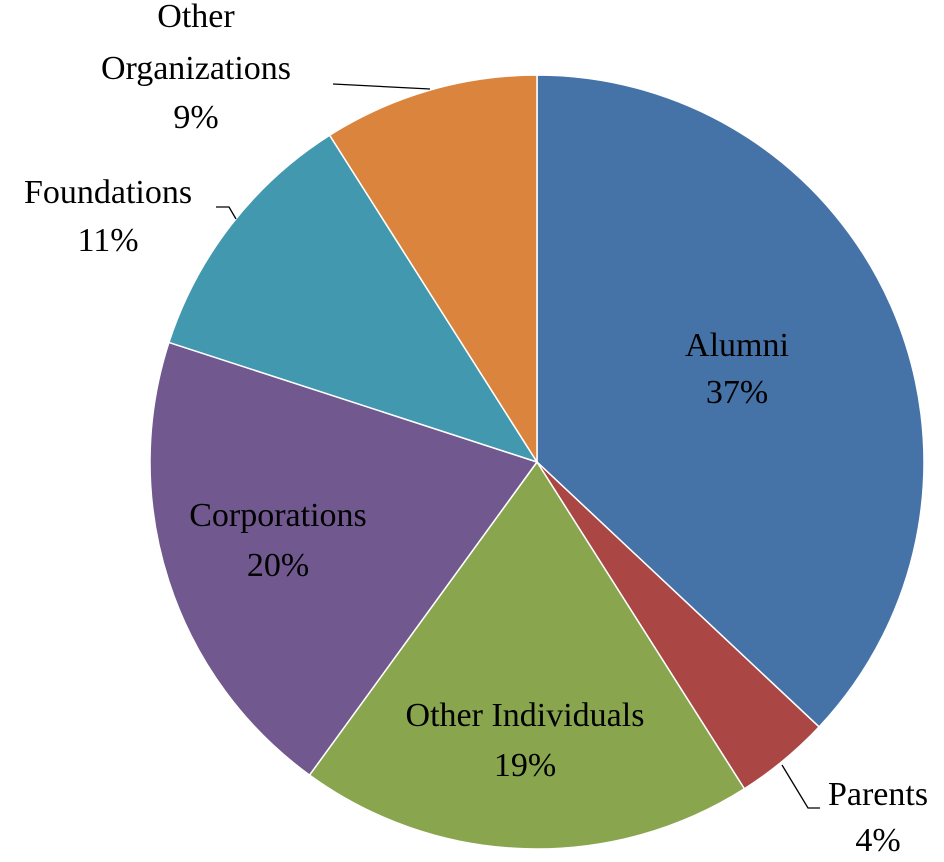  I want to click on pie-slice, so click(433, 269).